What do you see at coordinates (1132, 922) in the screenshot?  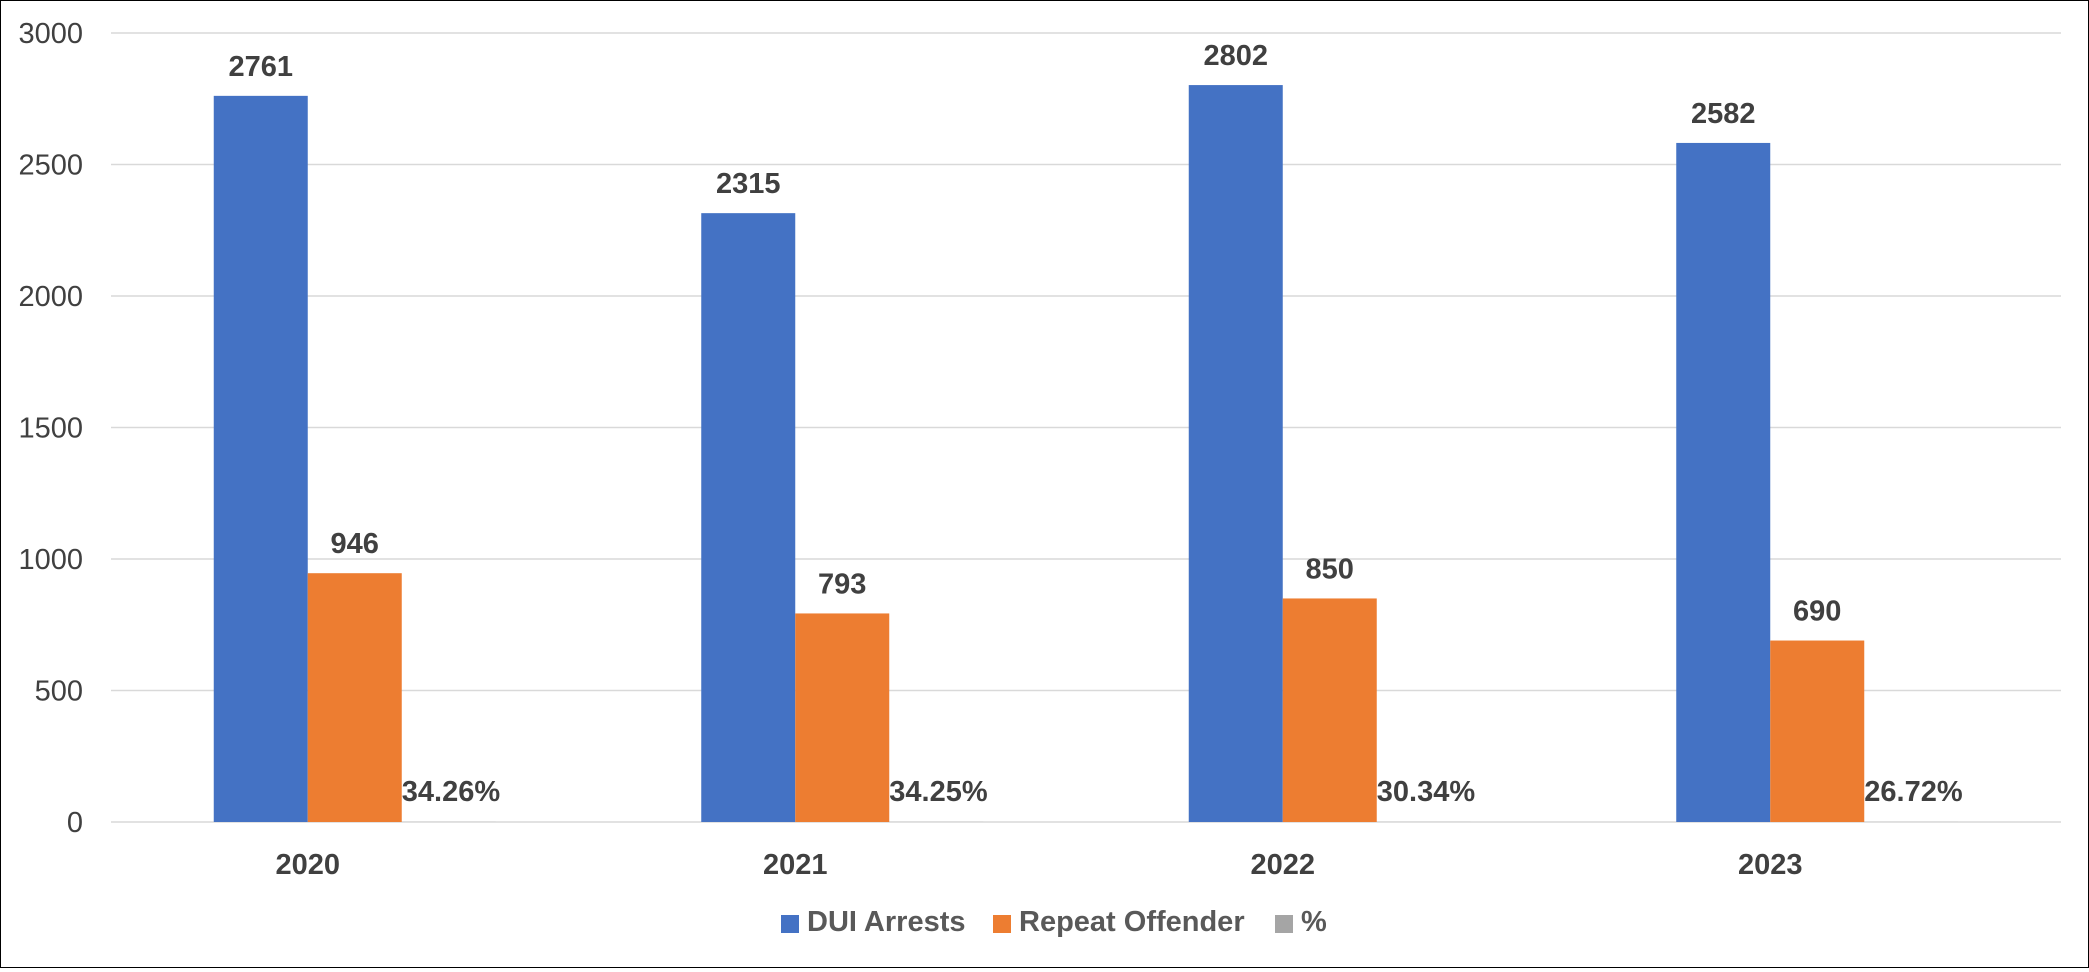 I see `legend-label-repeat-offender: Repeat Offender` at bounding box center [1132, 922].